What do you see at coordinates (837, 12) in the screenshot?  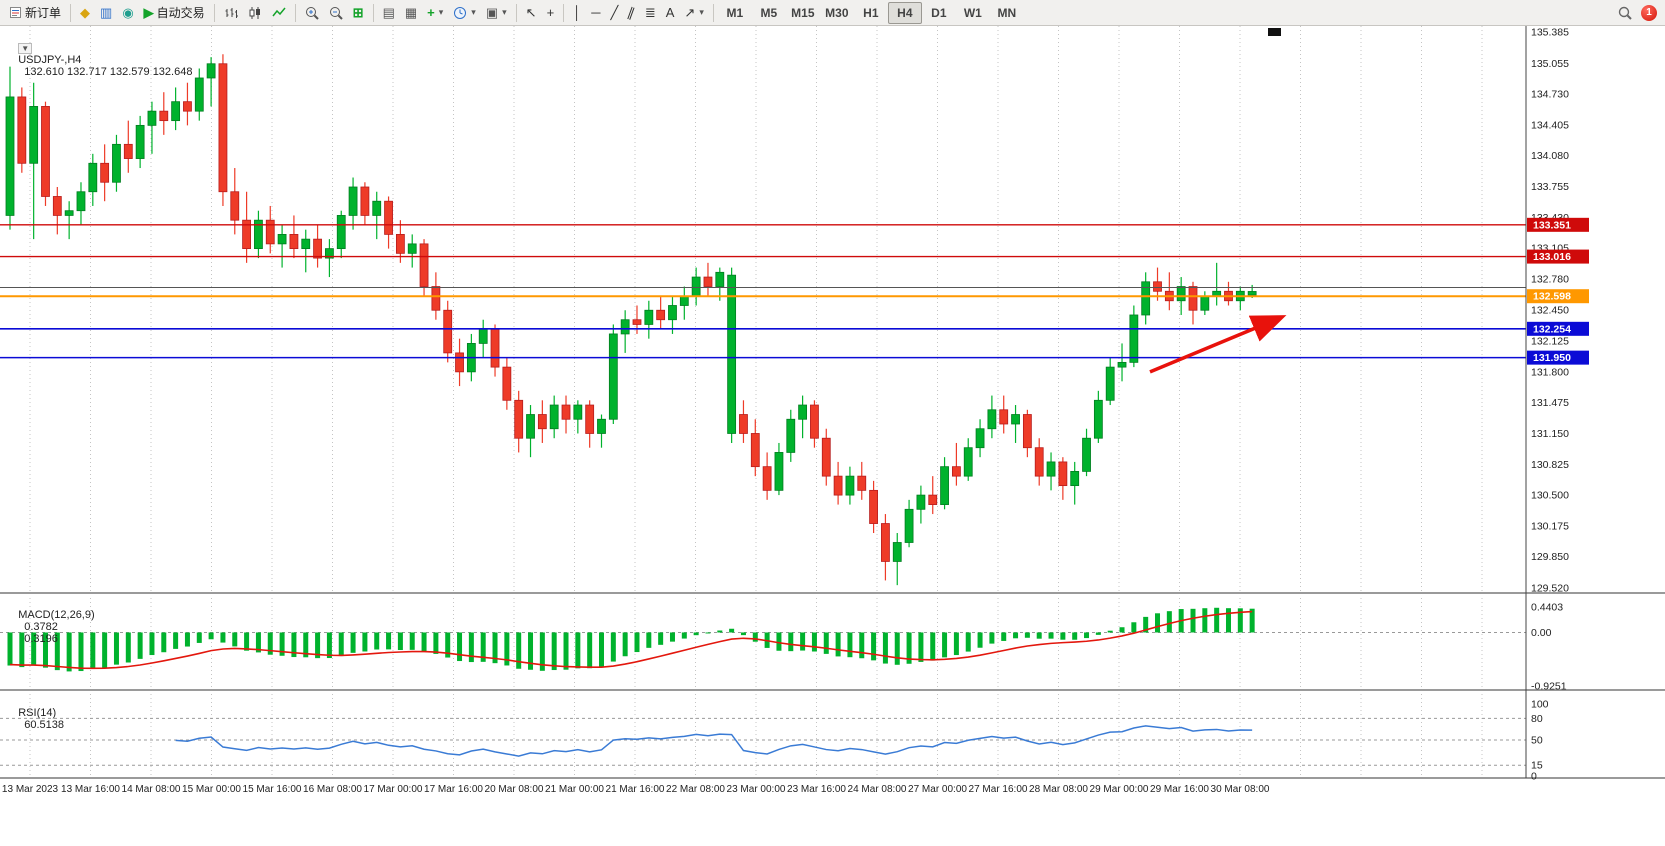 I see `timeframe-m30-button: M30` at bounding box center [837, 12].